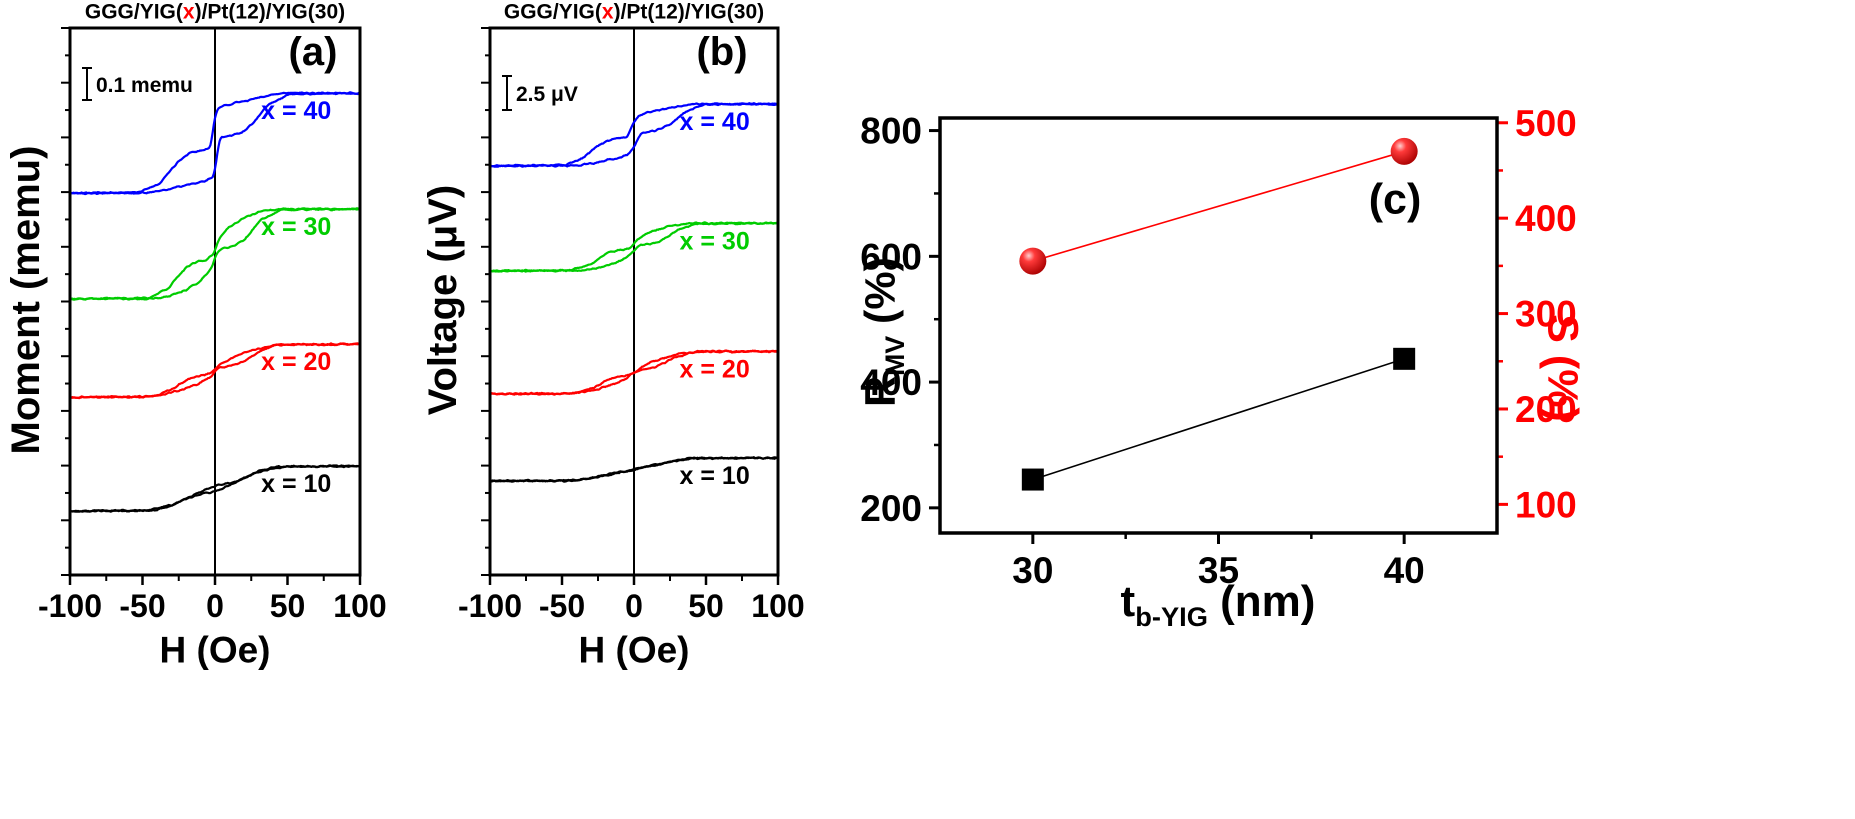 The image size is (1855, 819). What do you see at coordinates (215, 650) in the screenshot?
I see `panel-a-xlabel: H (Oe)` at bounding box center [215, 650].